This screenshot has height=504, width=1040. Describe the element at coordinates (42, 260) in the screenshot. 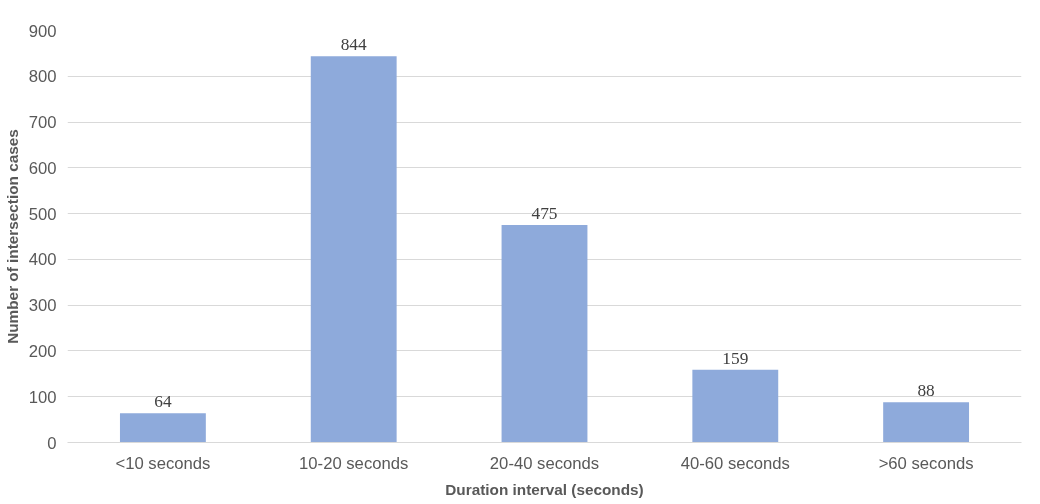

I see `y-tick-label: 400` at that location.